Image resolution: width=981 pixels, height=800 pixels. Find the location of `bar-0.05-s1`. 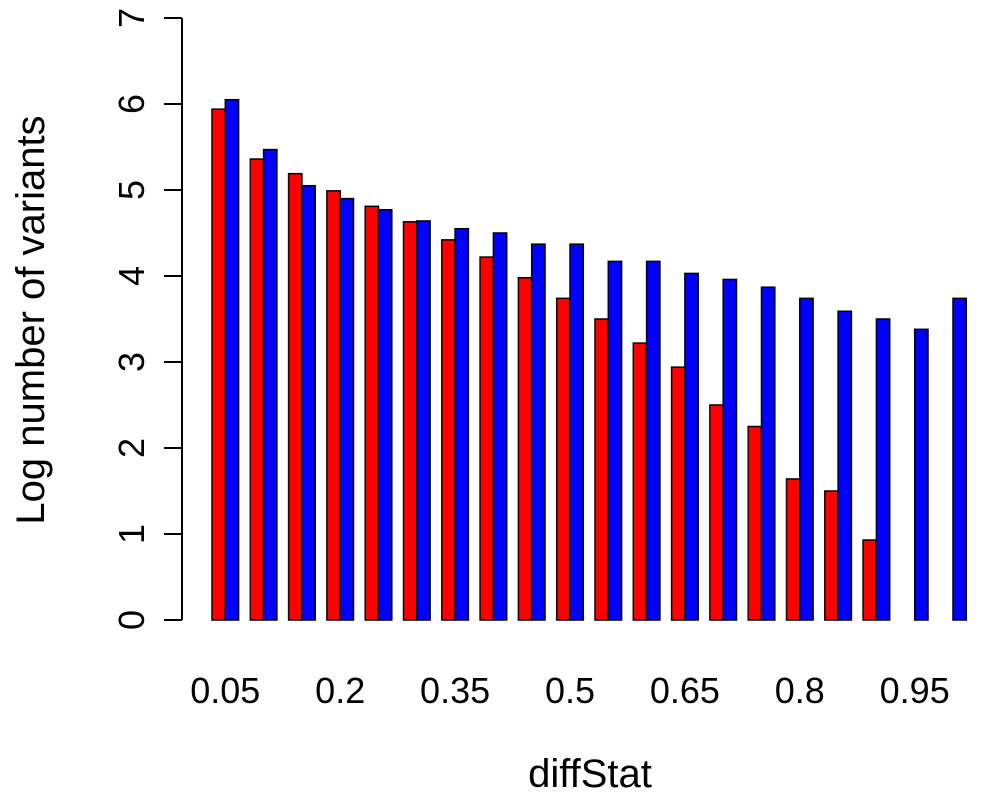

bar-0.05-s1 is located at coordinates (219, 364).